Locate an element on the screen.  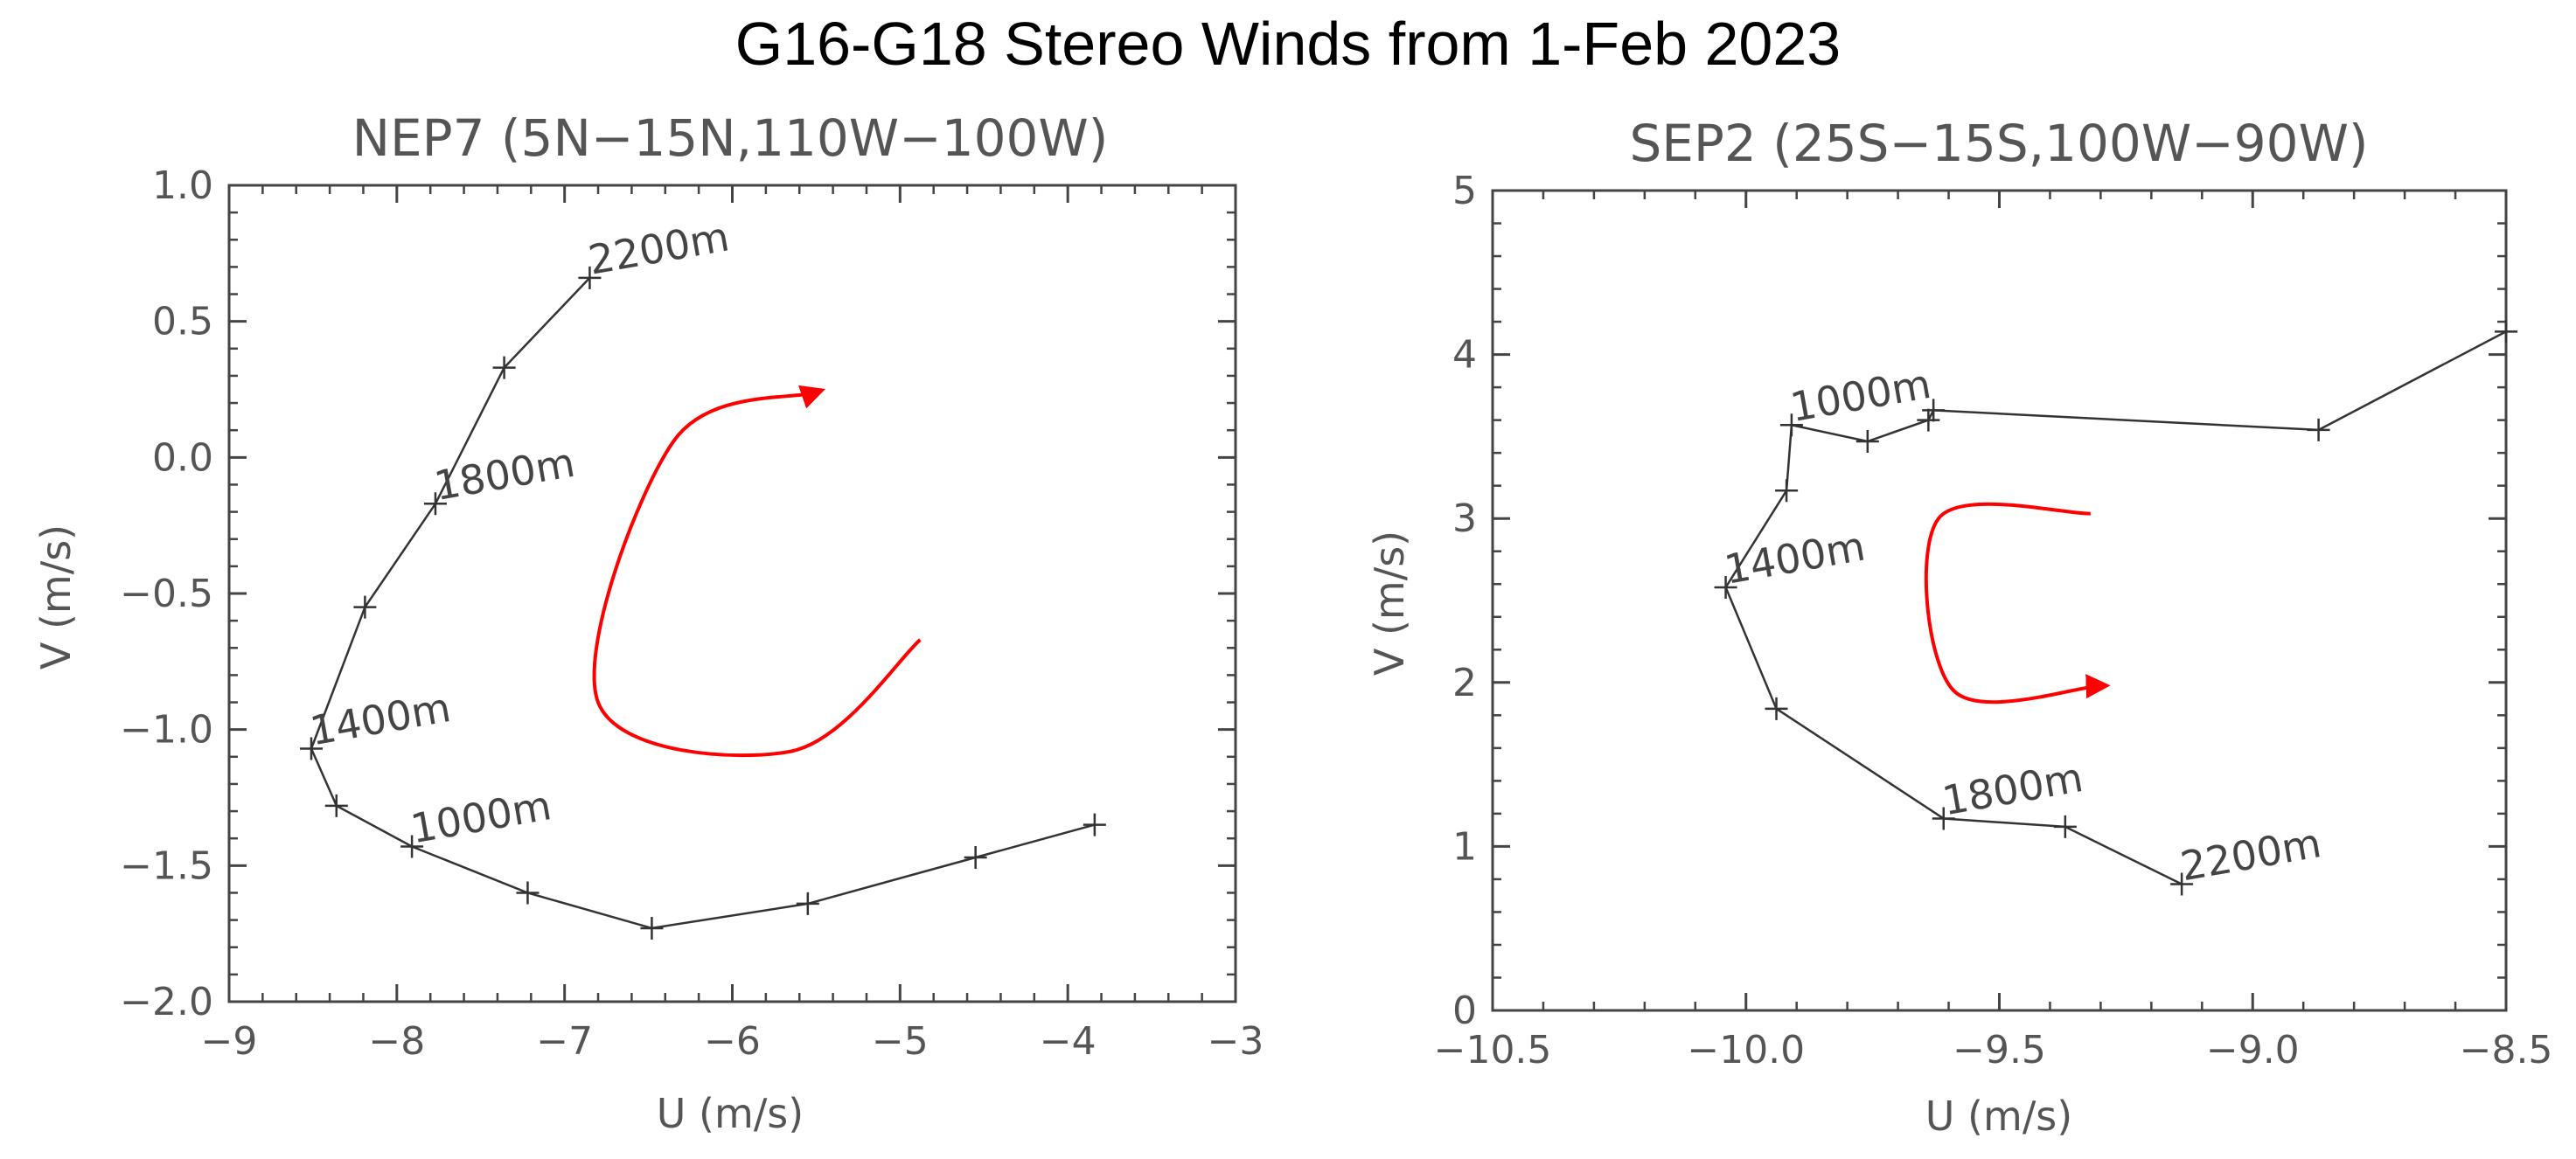
panel-sep2-height-label: 2200m is located at coordinates (2251, 854).